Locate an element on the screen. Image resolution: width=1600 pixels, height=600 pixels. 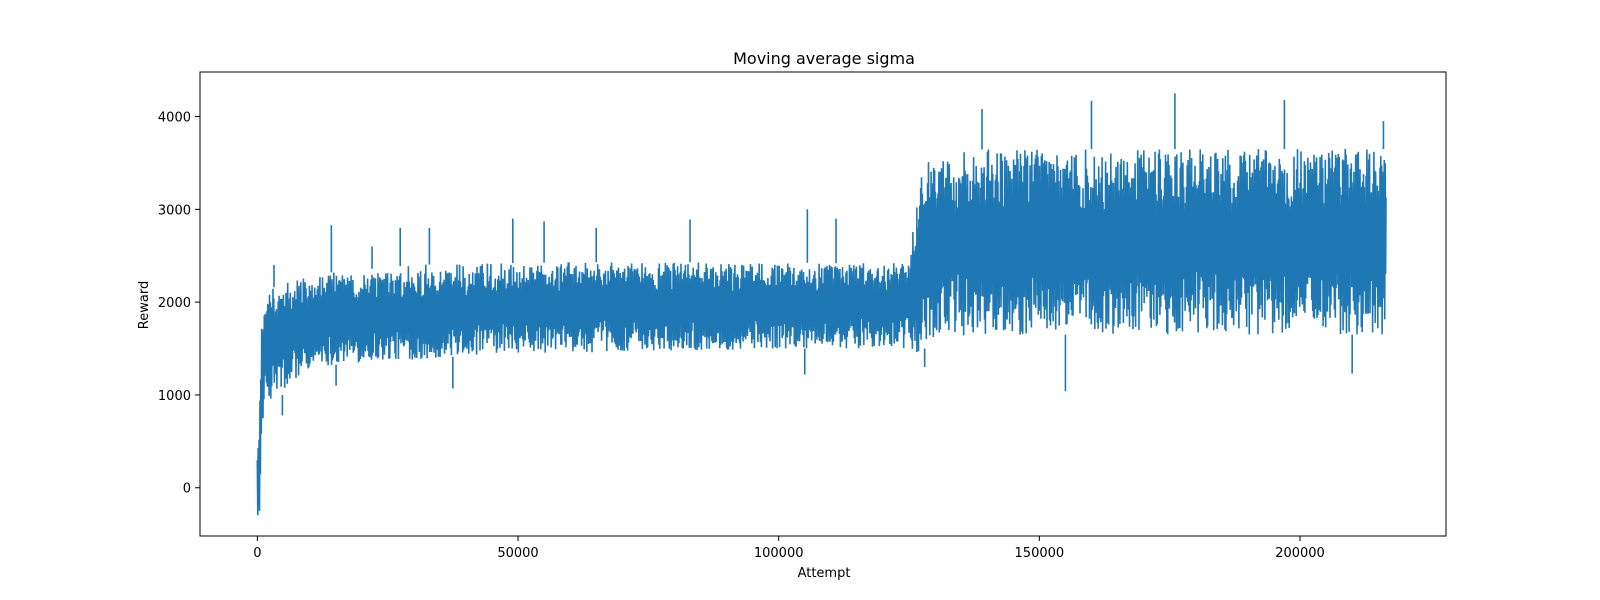
x-axis: 0 50000 100000 150000 200000 is located at coordinates (789, 548).